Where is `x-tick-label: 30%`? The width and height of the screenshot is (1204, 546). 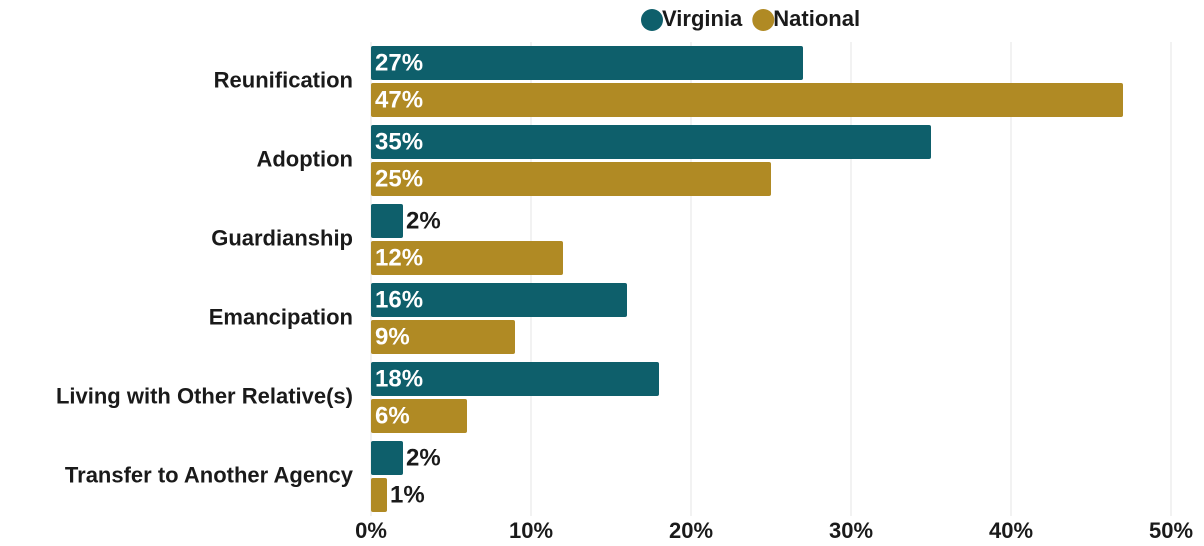
x-tick-label: 30% is located at coordinates (851, 530).